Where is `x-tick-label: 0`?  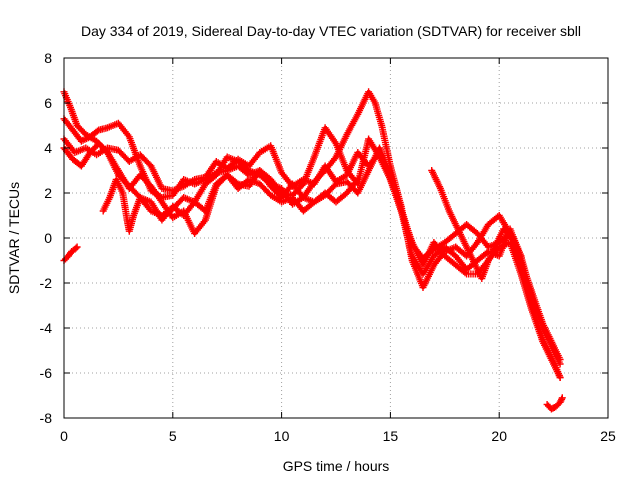 x-tick-label: 0 is located at coordinates (64, 436).